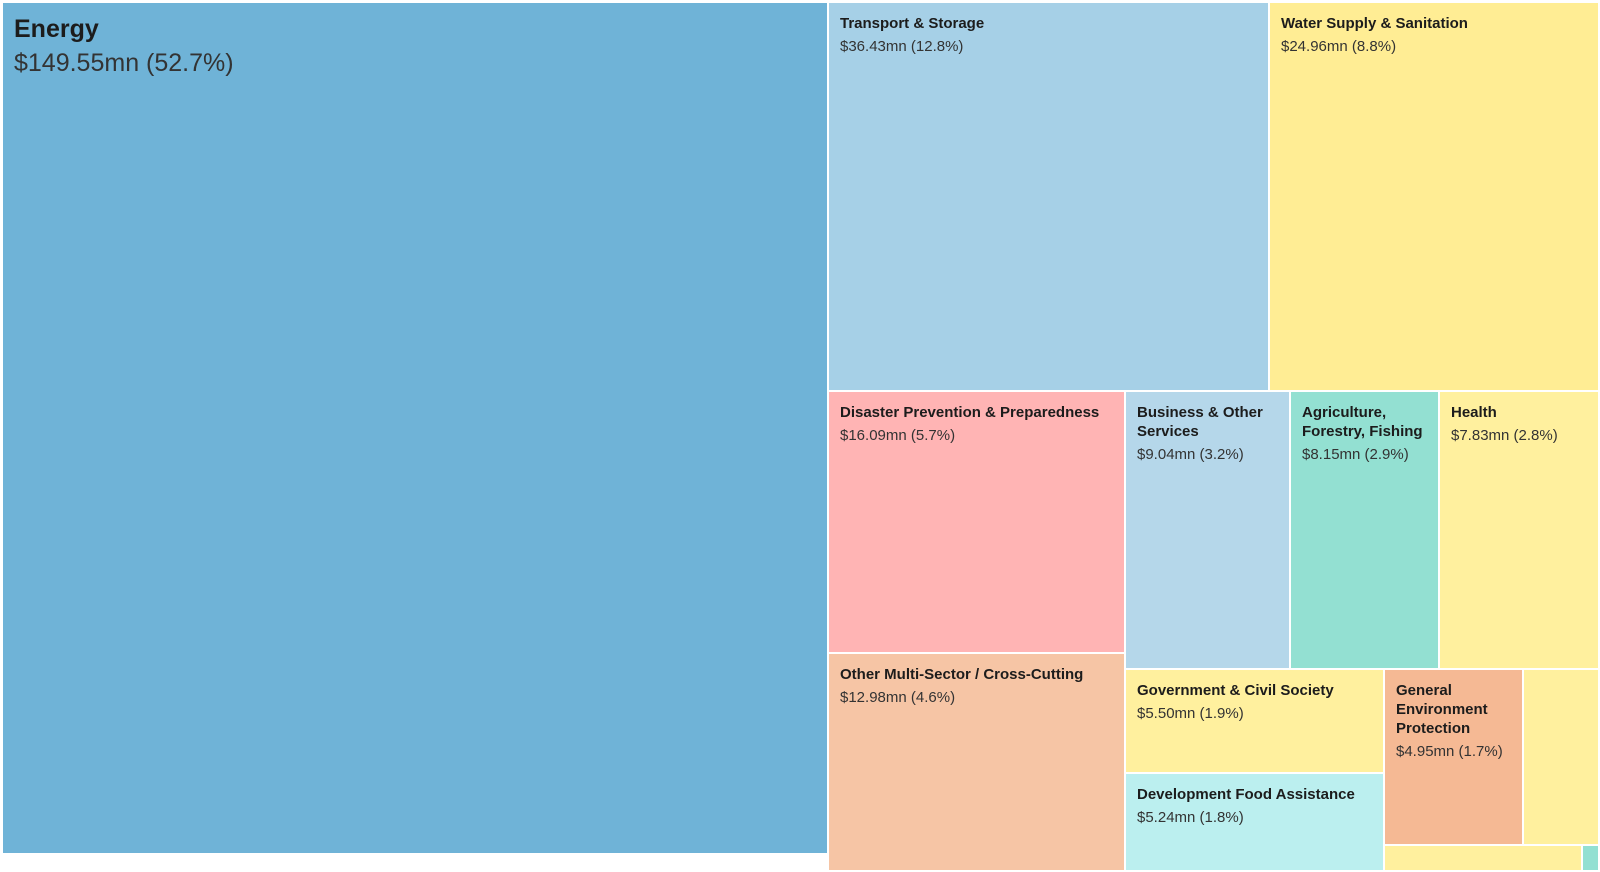 The height and width of the screenshot is (872, 1600). Describe the element at coordinates (1208, 531) in the screenshot. I see `treemap-tile-business-and-other-services: Business & Other Services $9.04mn (3.2%)` at that location.